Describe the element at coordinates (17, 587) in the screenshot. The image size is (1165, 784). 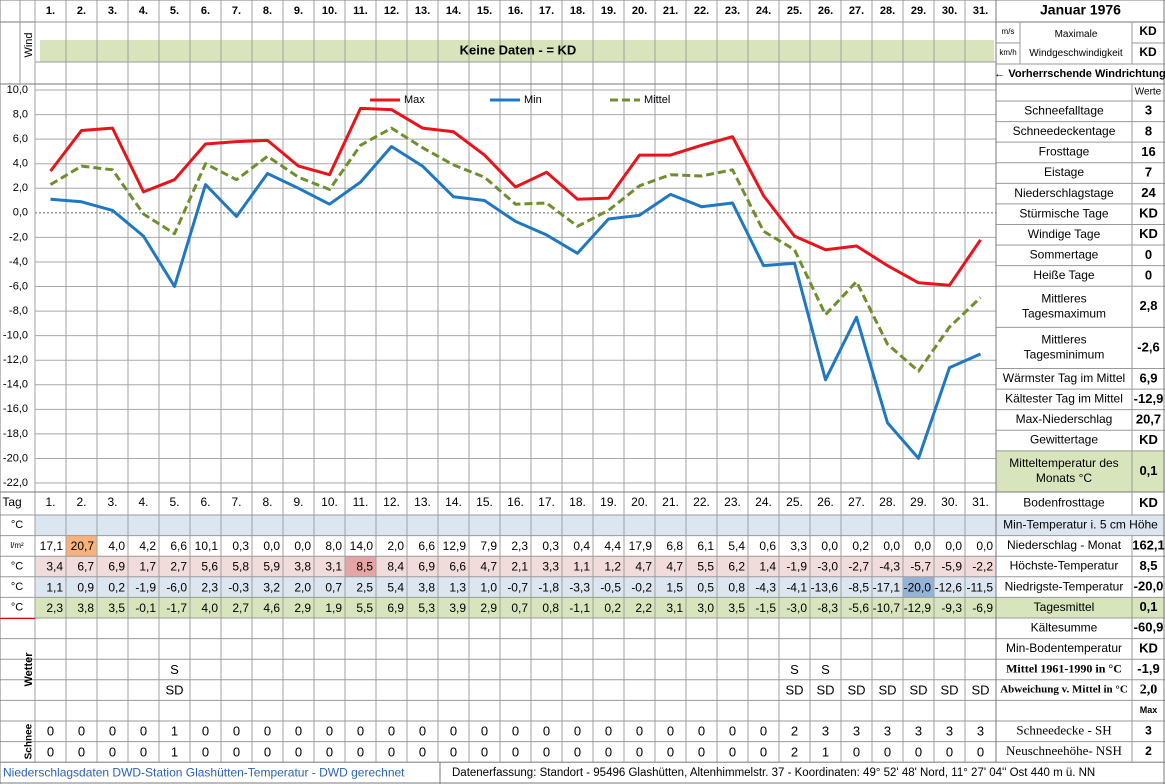
I see `row-unit: °C` at that location.